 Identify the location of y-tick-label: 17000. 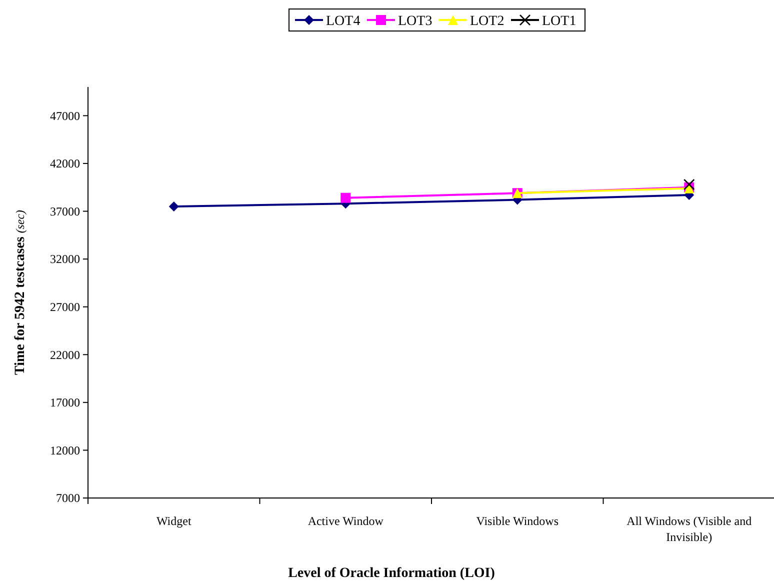
(65, 403).